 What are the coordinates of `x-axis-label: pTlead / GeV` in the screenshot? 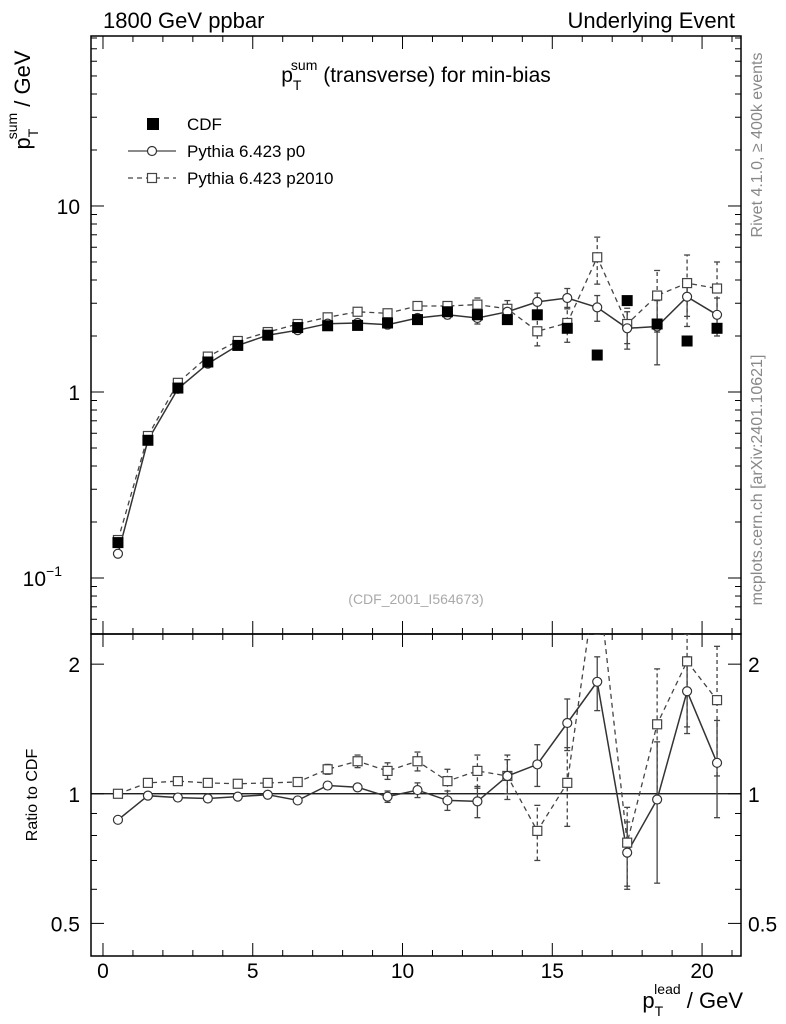 It's located at (692, 1000).